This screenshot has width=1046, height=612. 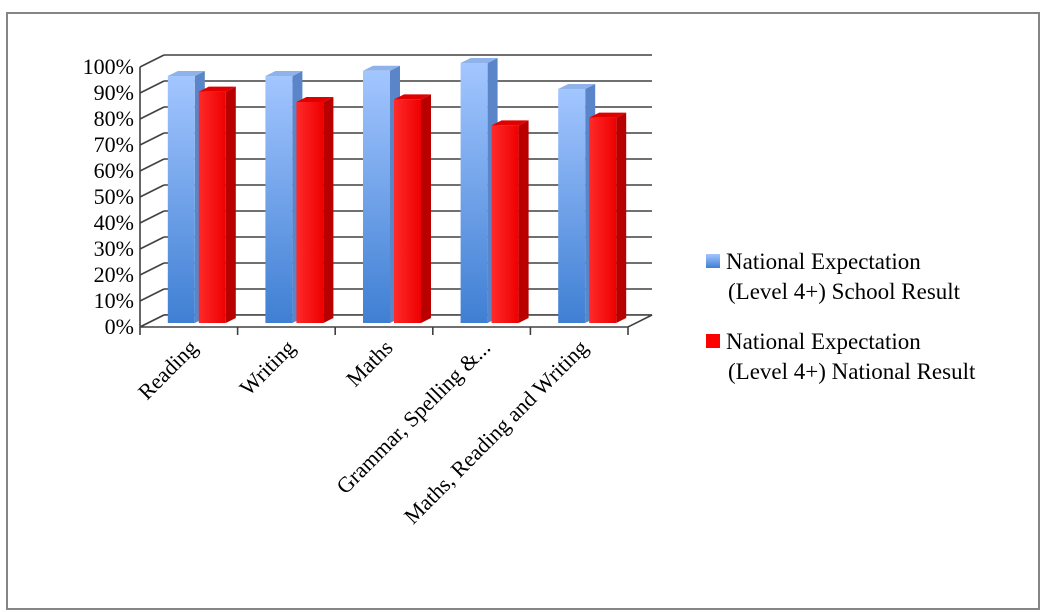 What do you see at coordinates (119, 326) in the screenshot?
I see `y-tick-label: 0%` at bounding box center [119, 326].